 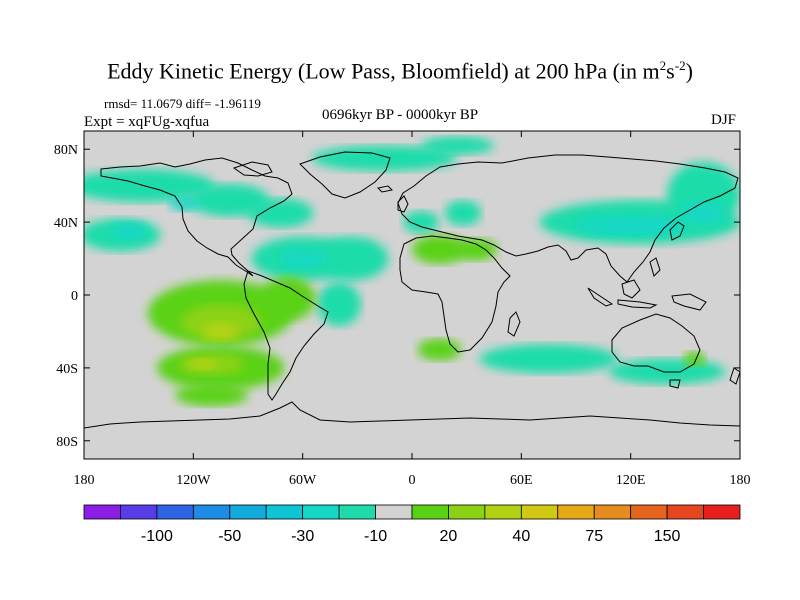 I want to click on rmsd-diff-stats: rmsd= 11.0679 diff= -1.96119, so click(x=182, y=103).